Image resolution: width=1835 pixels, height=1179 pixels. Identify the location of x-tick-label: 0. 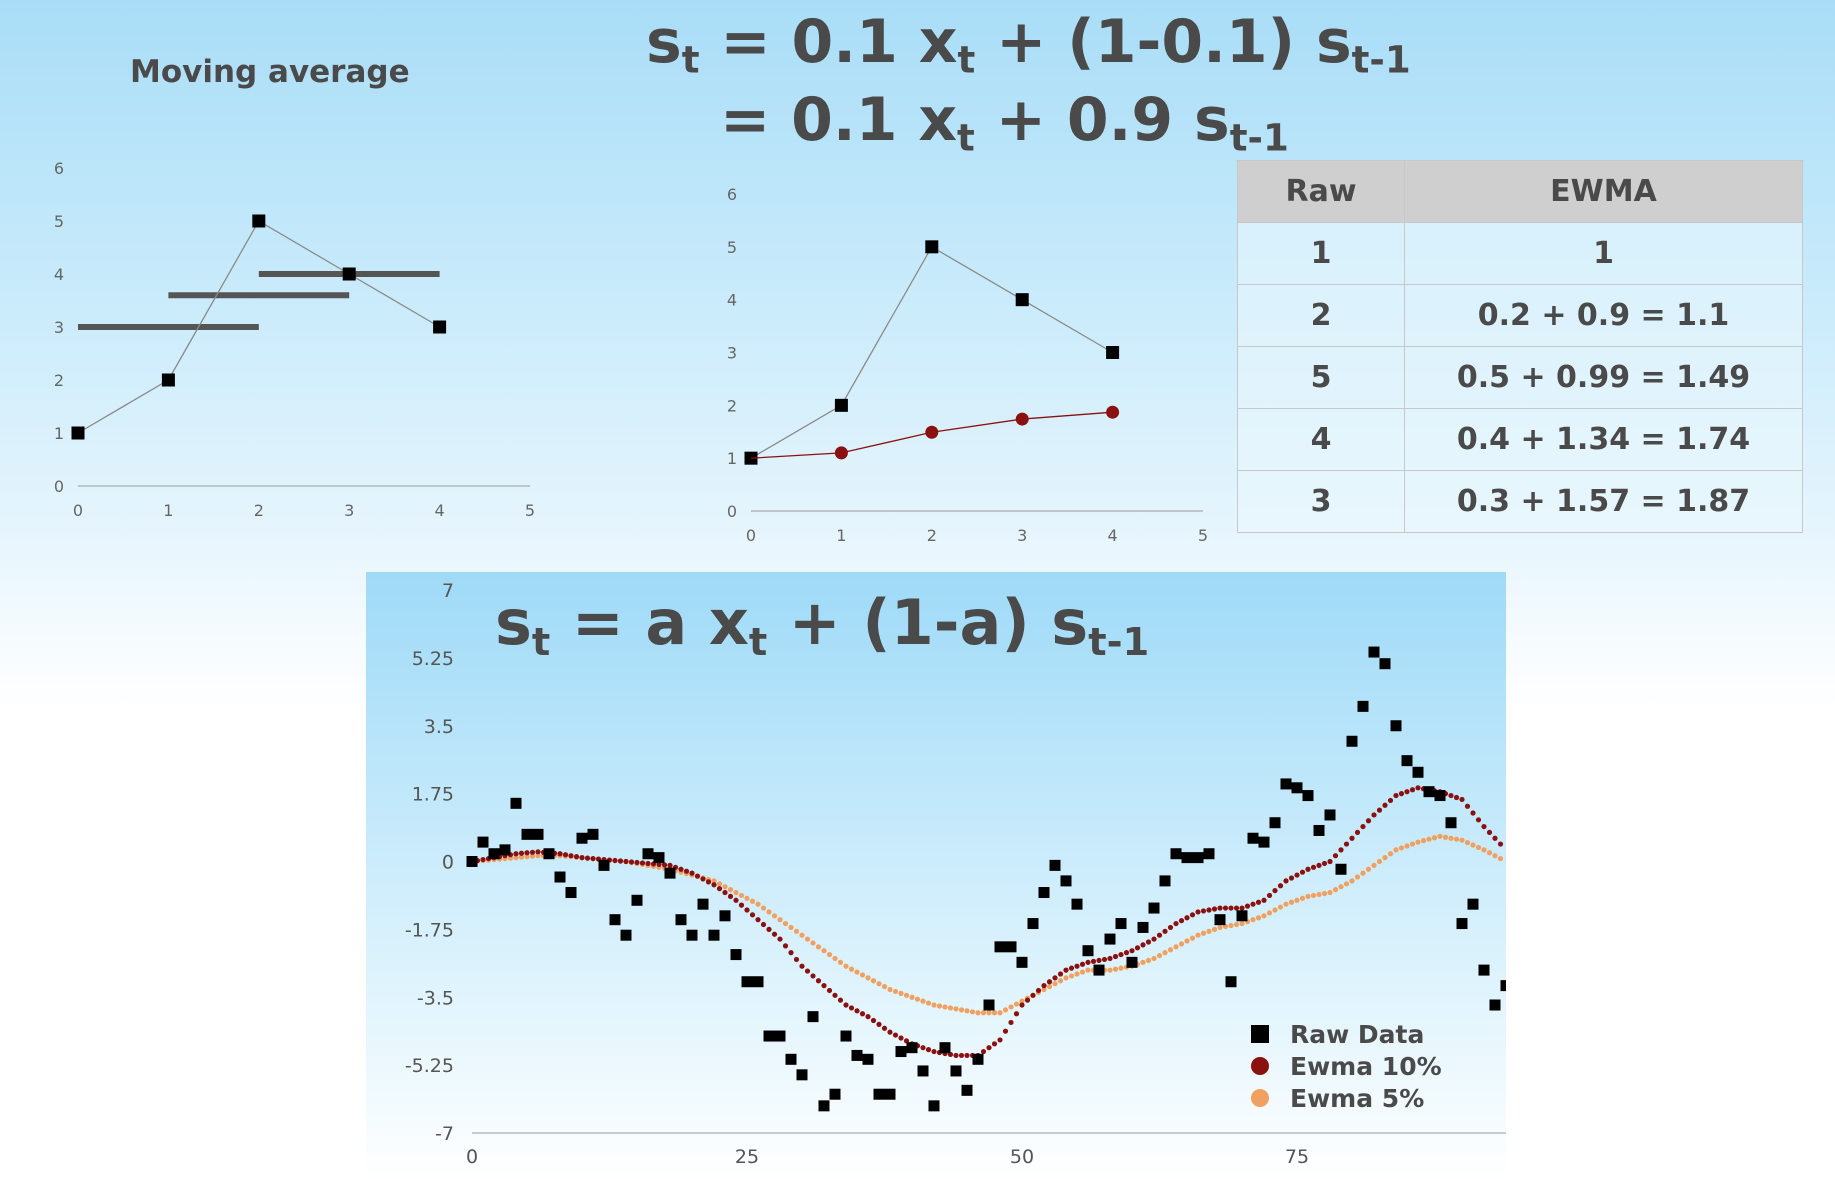
(472, 1157).